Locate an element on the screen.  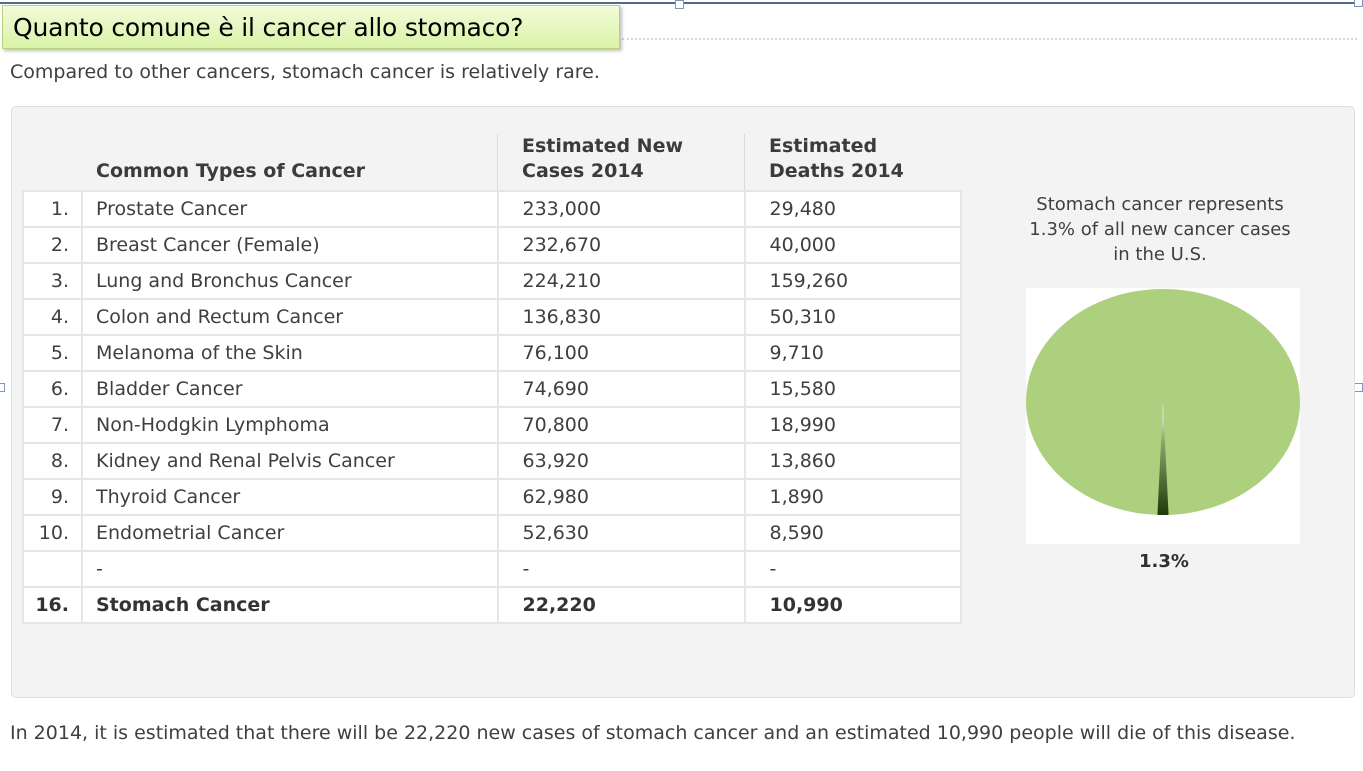
table-row: 7. Non-Hodgkin Lymphoma 70,800 18,990 is located at coordinates (492, 425).